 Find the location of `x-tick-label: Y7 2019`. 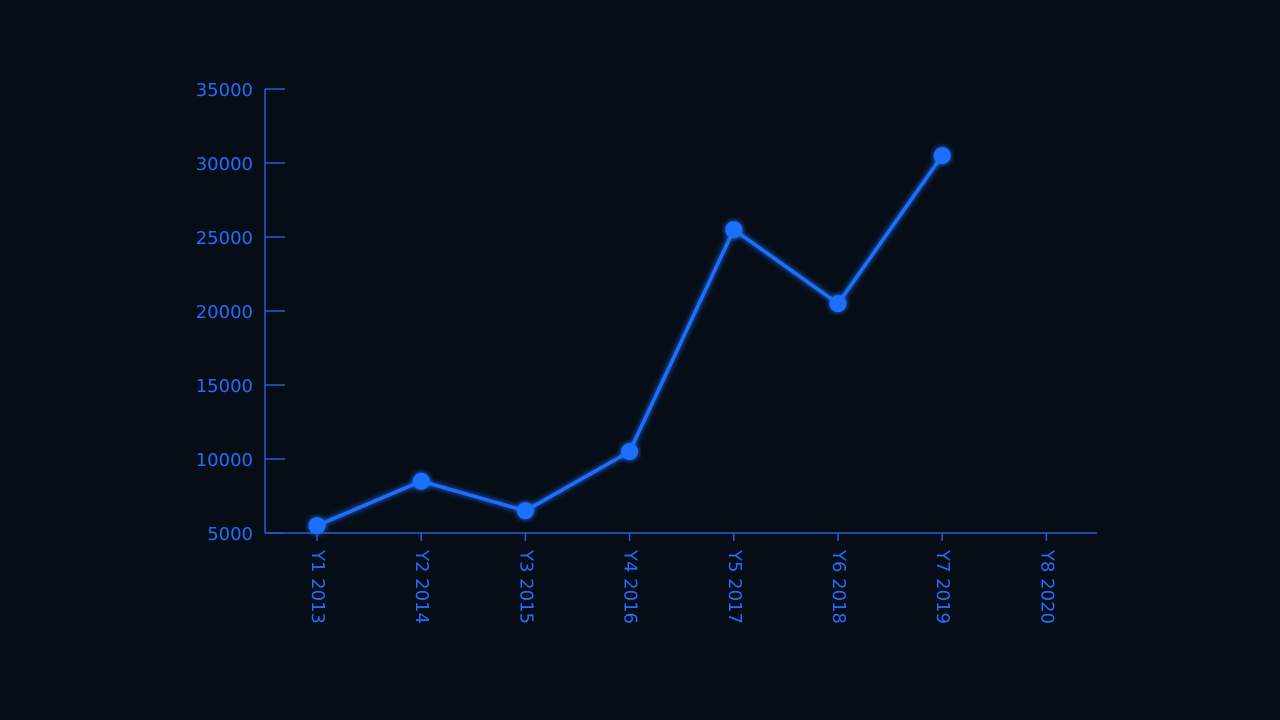

x-tick-label: Y7 2019 is located at coordinates (942, 586).